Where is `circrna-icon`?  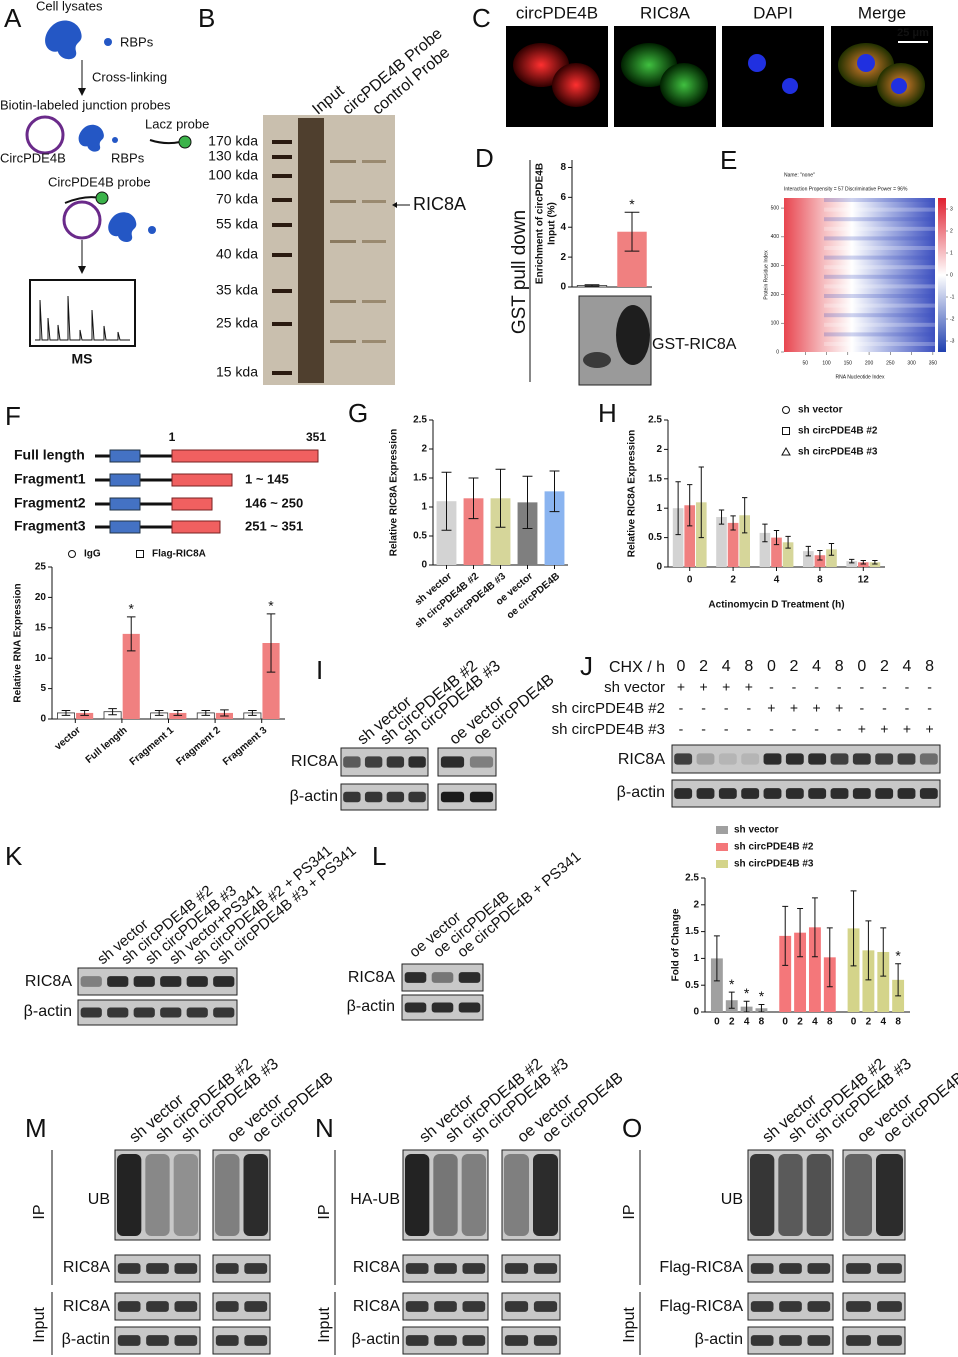
circrna-icon is located at coordinates (45, 135).